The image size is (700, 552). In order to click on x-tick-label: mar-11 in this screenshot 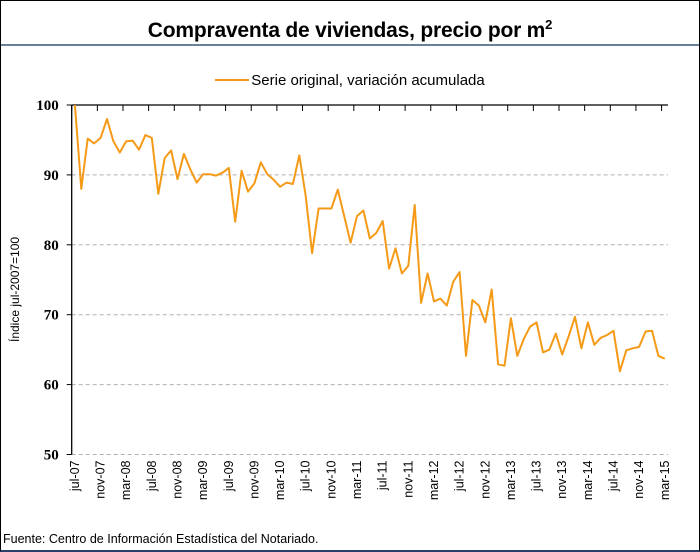, I will do `click(357, 479)`.